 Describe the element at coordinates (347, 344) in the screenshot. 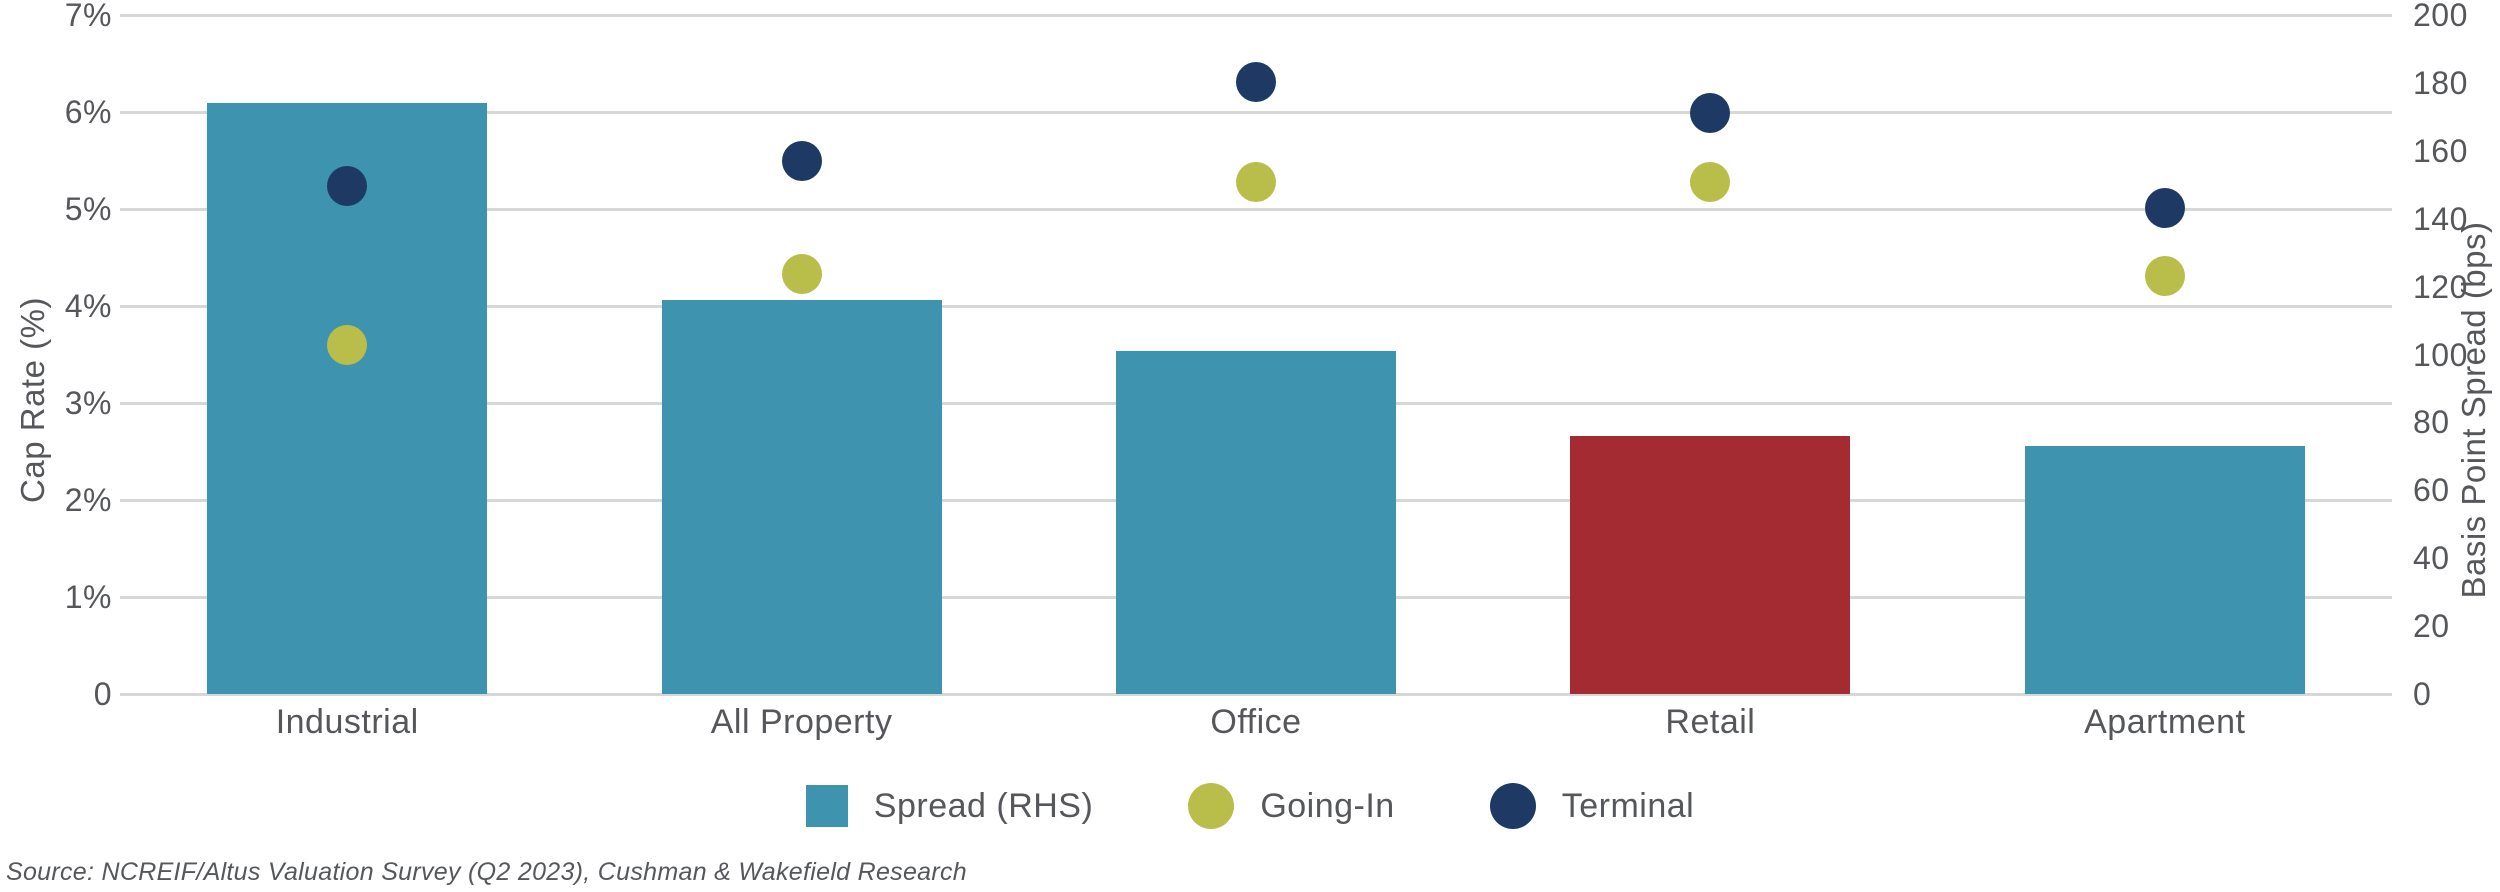

I see `going-in-dot-industrial` at that location.